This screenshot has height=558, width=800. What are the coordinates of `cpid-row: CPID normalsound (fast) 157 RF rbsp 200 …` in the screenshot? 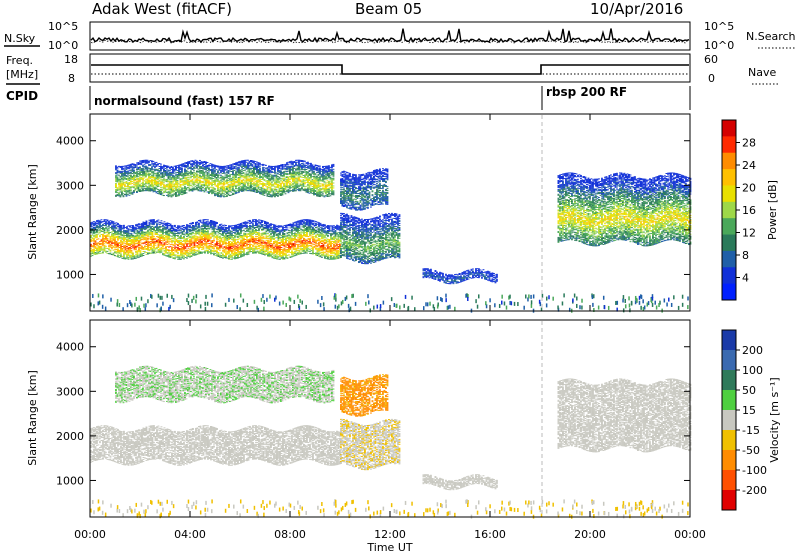 It's located at (348, 97).